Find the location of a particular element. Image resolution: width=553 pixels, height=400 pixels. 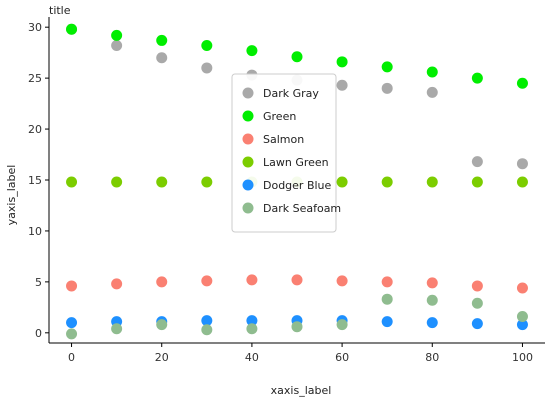

legend-label: Dark Seafoam is located at coordinates (302, 208).